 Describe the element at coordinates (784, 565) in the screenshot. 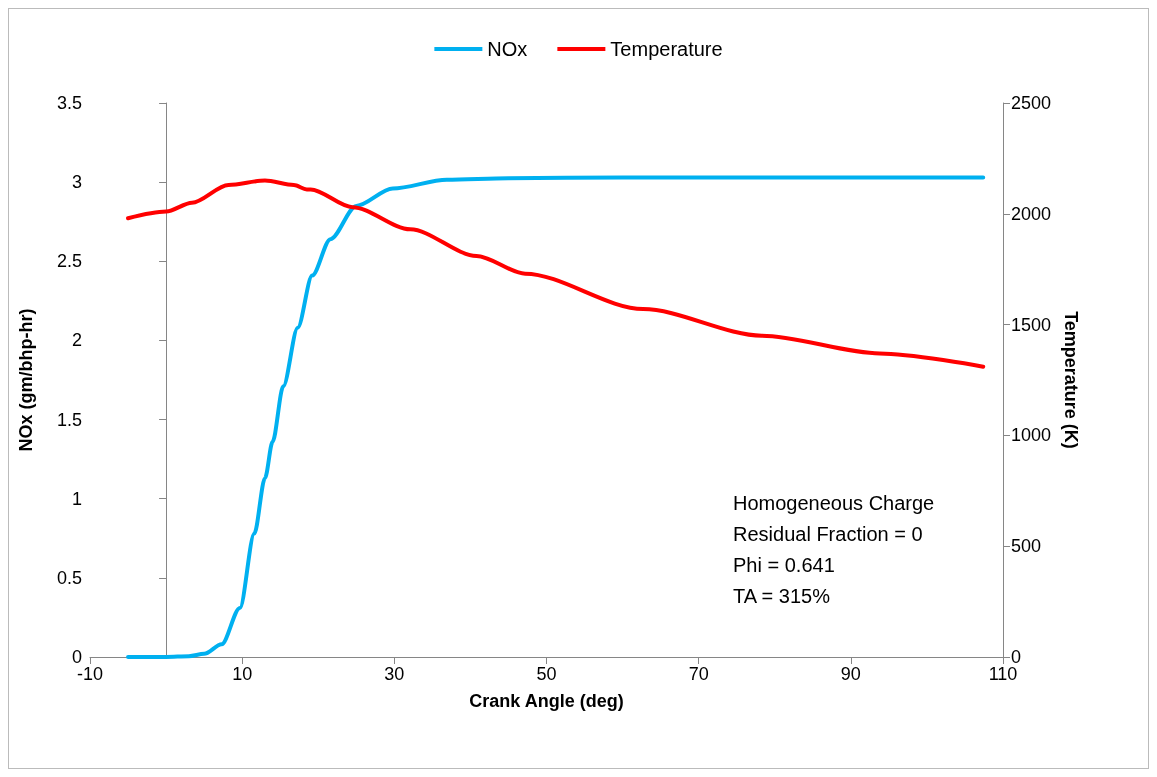

I see `annotation: Phi = 0.641` at that location.